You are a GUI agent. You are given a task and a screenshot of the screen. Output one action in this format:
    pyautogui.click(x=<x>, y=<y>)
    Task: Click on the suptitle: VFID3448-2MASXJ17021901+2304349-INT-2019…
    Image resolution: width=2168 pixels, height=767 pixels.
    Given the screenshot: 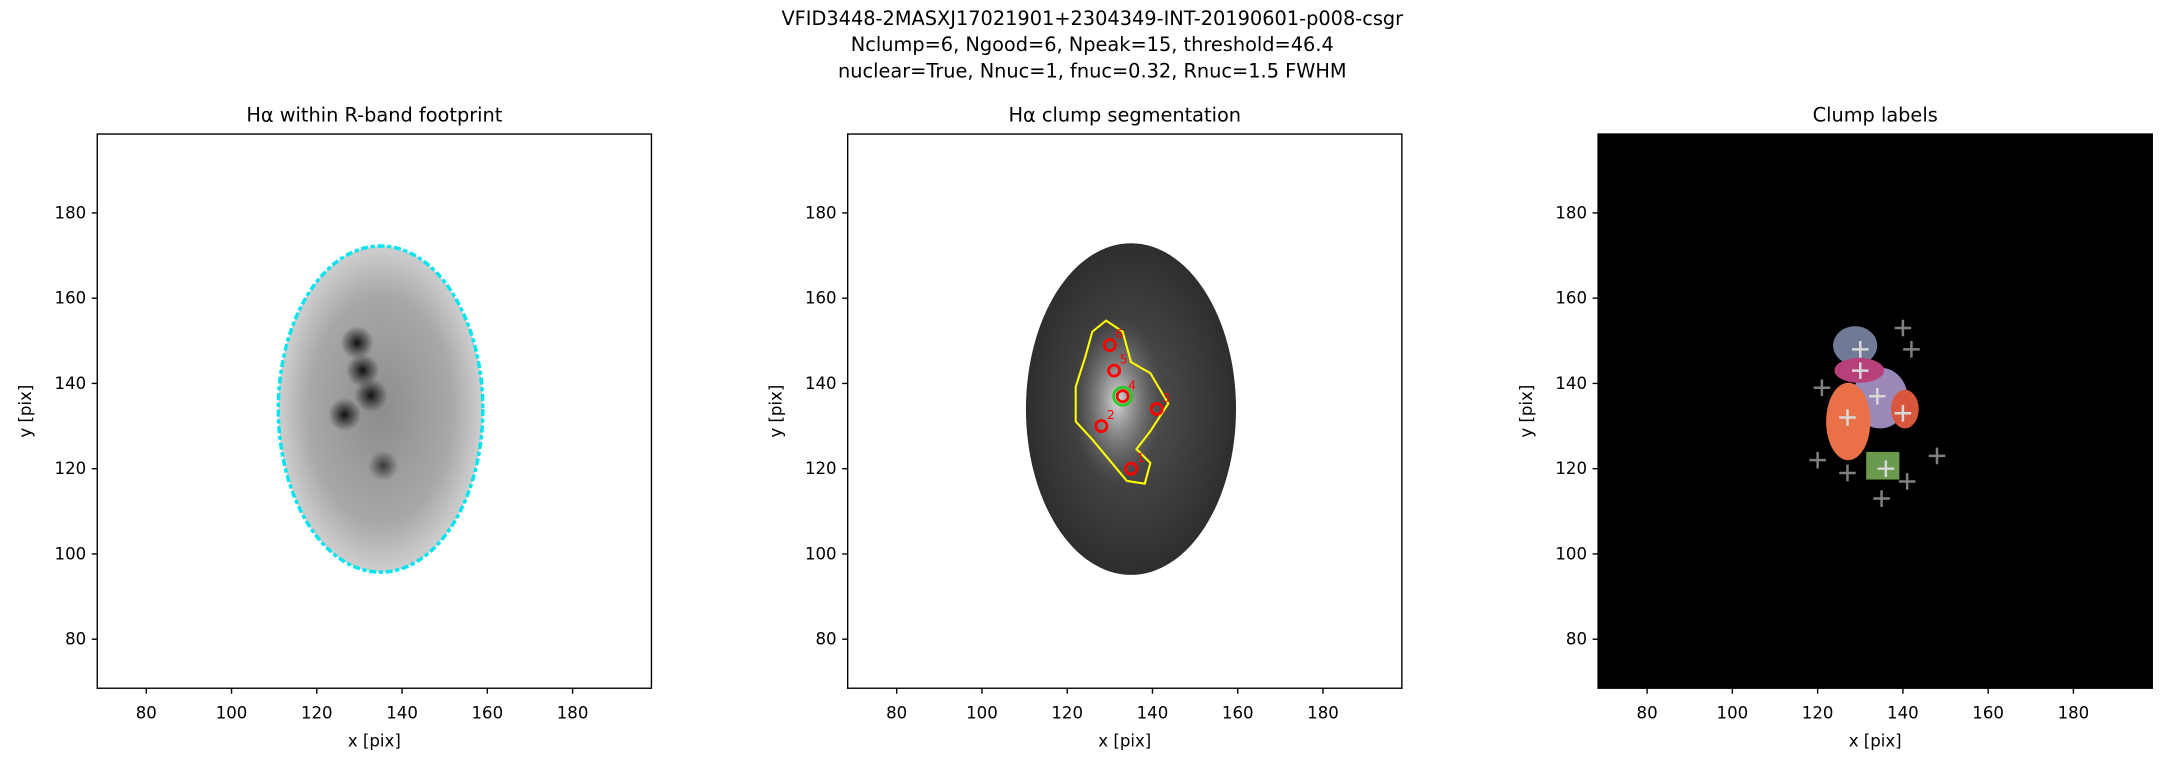 What is the action you would take?
    pyautogui.click(x=1092, y=18)
    